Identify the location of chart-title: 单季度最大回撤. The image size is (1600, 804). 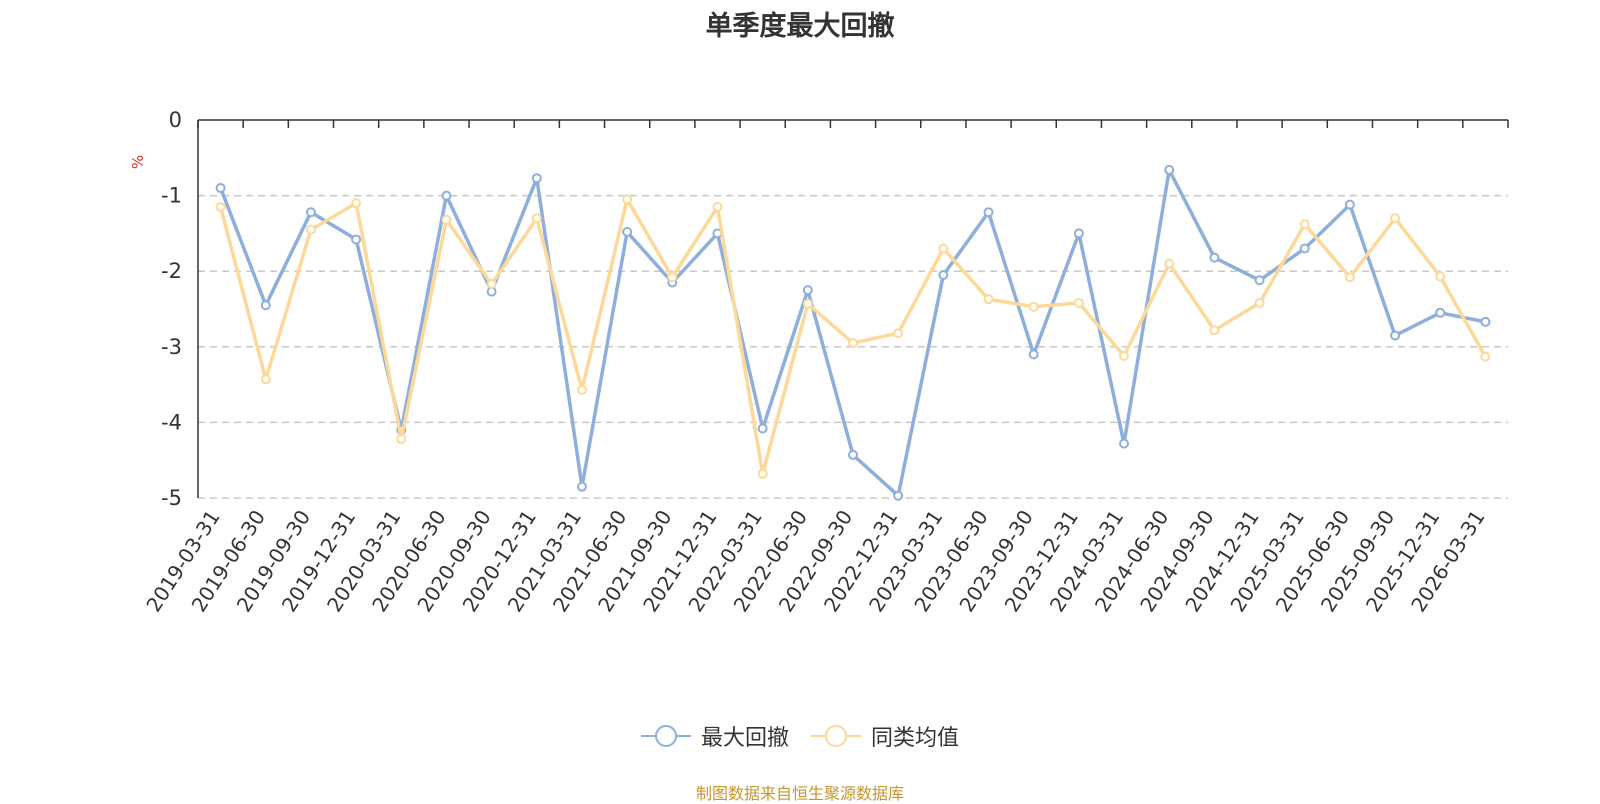
(800, 26).